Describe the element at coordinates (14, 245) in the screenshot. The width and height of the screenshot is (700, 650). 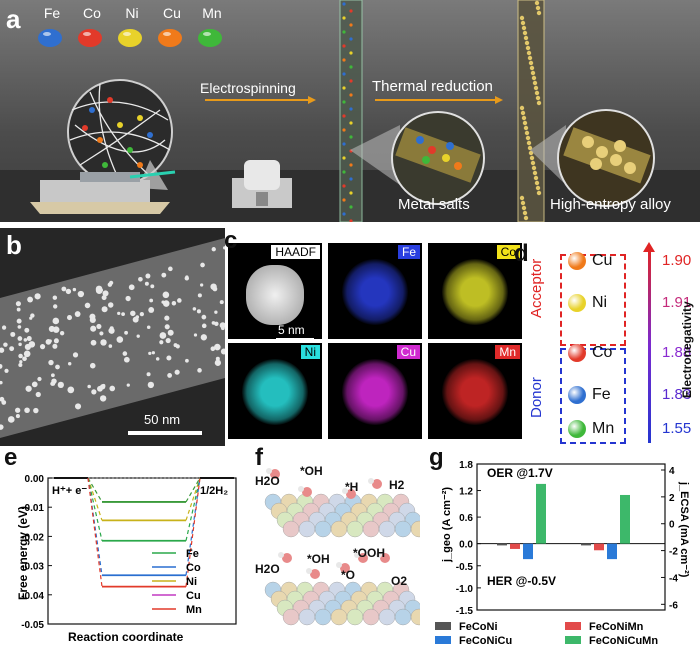
I see `panel-label-b: b` at that location.